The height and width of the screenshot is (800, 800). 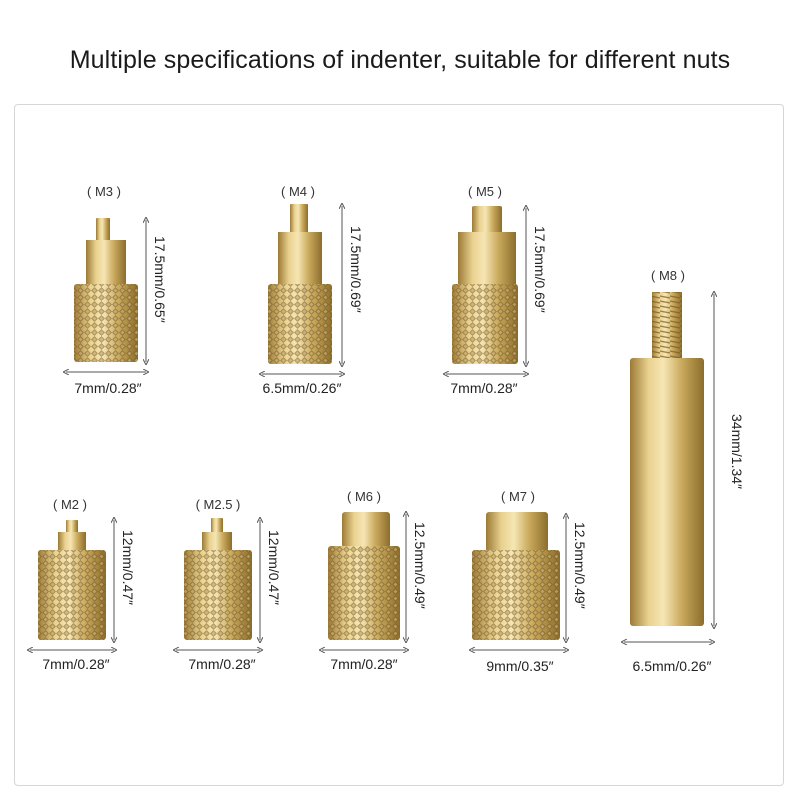 What do you see at coordinates (274, 567) in the screenshot?
I see `m2-5-height-label: 12mm/0.47″` at bounding box center [274, 567].